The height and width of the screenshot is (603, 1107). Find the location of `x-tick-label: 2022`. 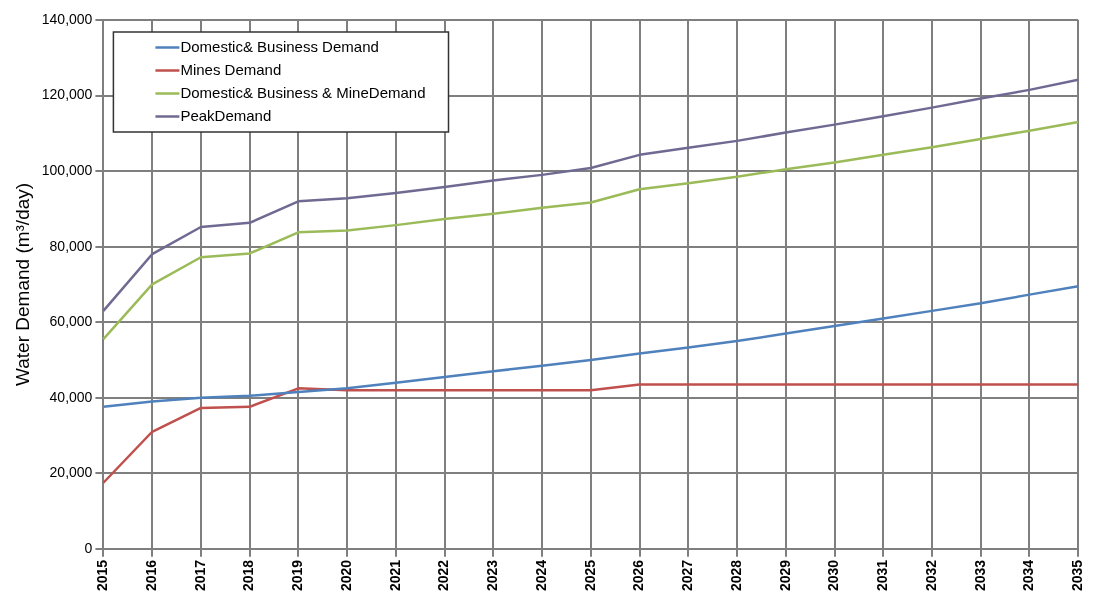

x-tick-label: 2022 is located at coordinates (443, 575).